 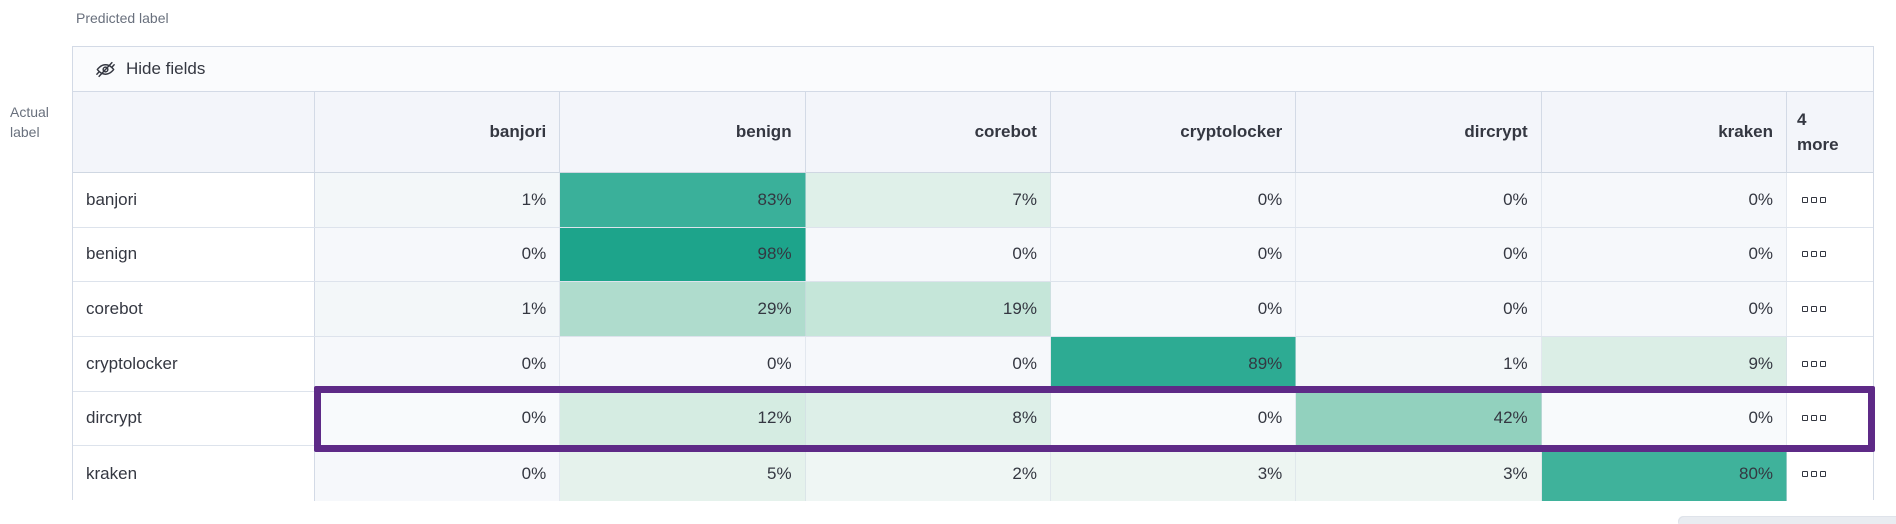 What do you see at coordinates (1664, 309) in the screenshot?
I see `cell-corebot-kraken: 0%` at bounding box center [1664, 309].